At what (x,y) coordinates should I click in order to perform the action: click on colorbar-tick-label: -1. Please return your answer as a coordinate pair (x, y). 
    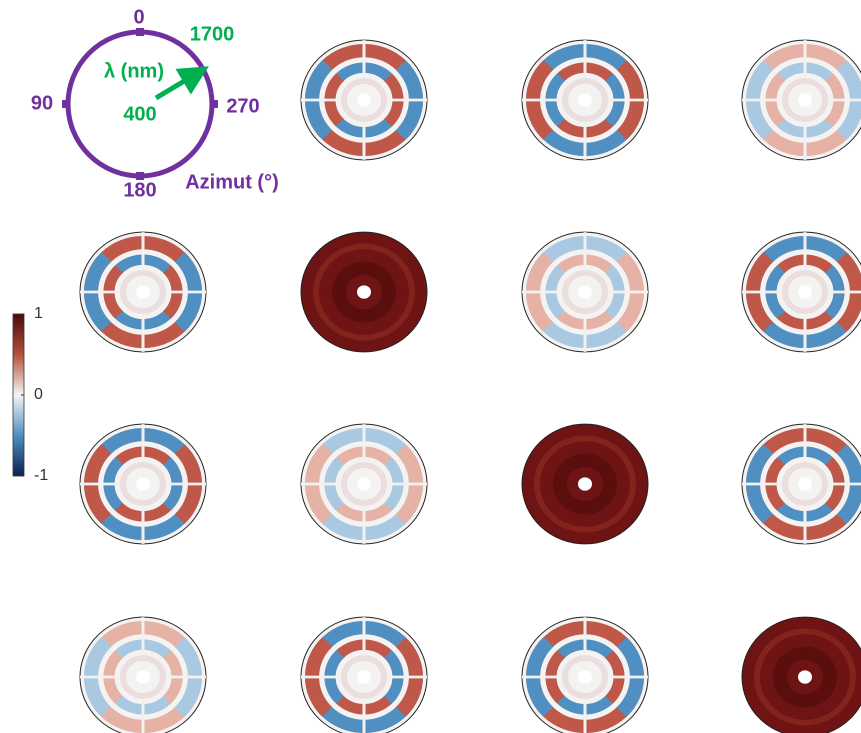
    Looking at the image, I should click on (41, 475).